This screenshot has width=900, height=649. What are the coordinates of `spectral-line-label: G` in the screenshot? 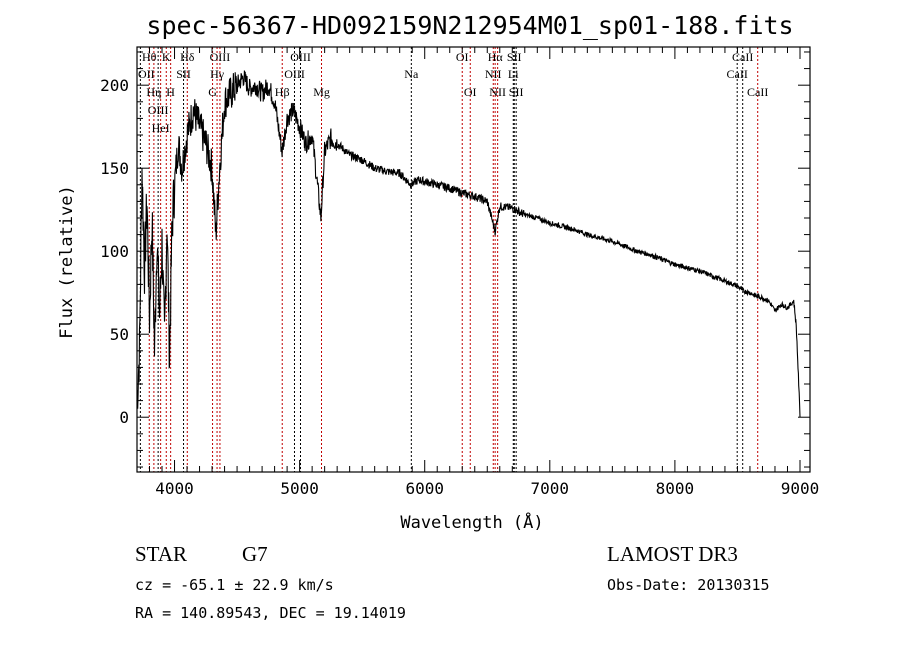 It's located at (212, 92).